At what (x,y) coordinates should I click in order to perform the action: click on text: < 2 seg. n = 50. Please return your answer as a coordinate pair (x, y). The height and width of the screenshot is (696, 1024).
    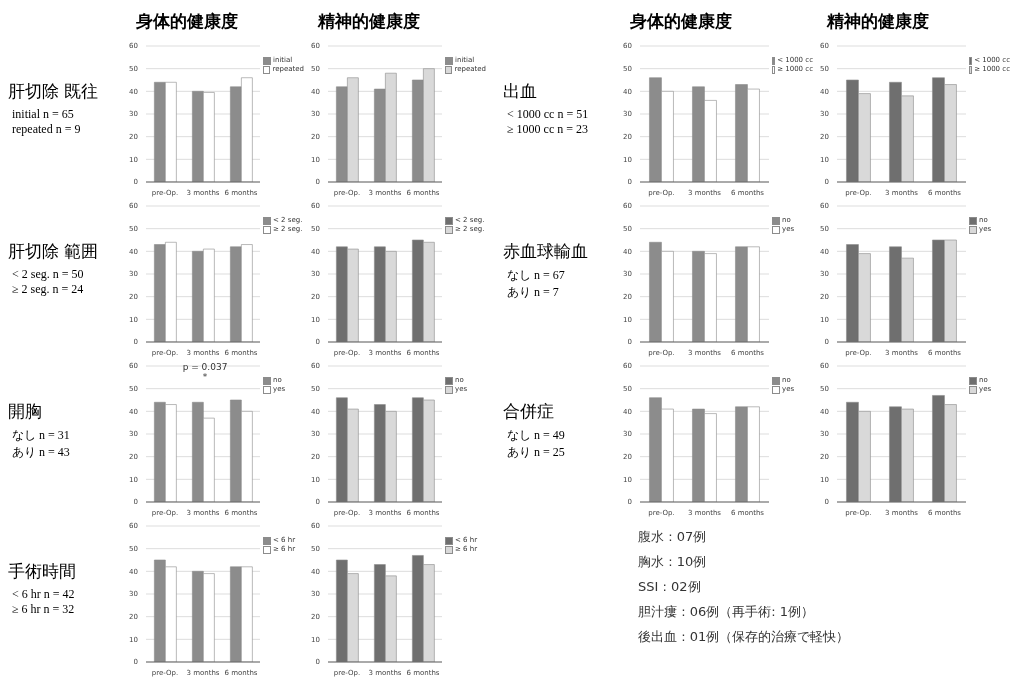
    Looking at the image, I should click on (48, 274).